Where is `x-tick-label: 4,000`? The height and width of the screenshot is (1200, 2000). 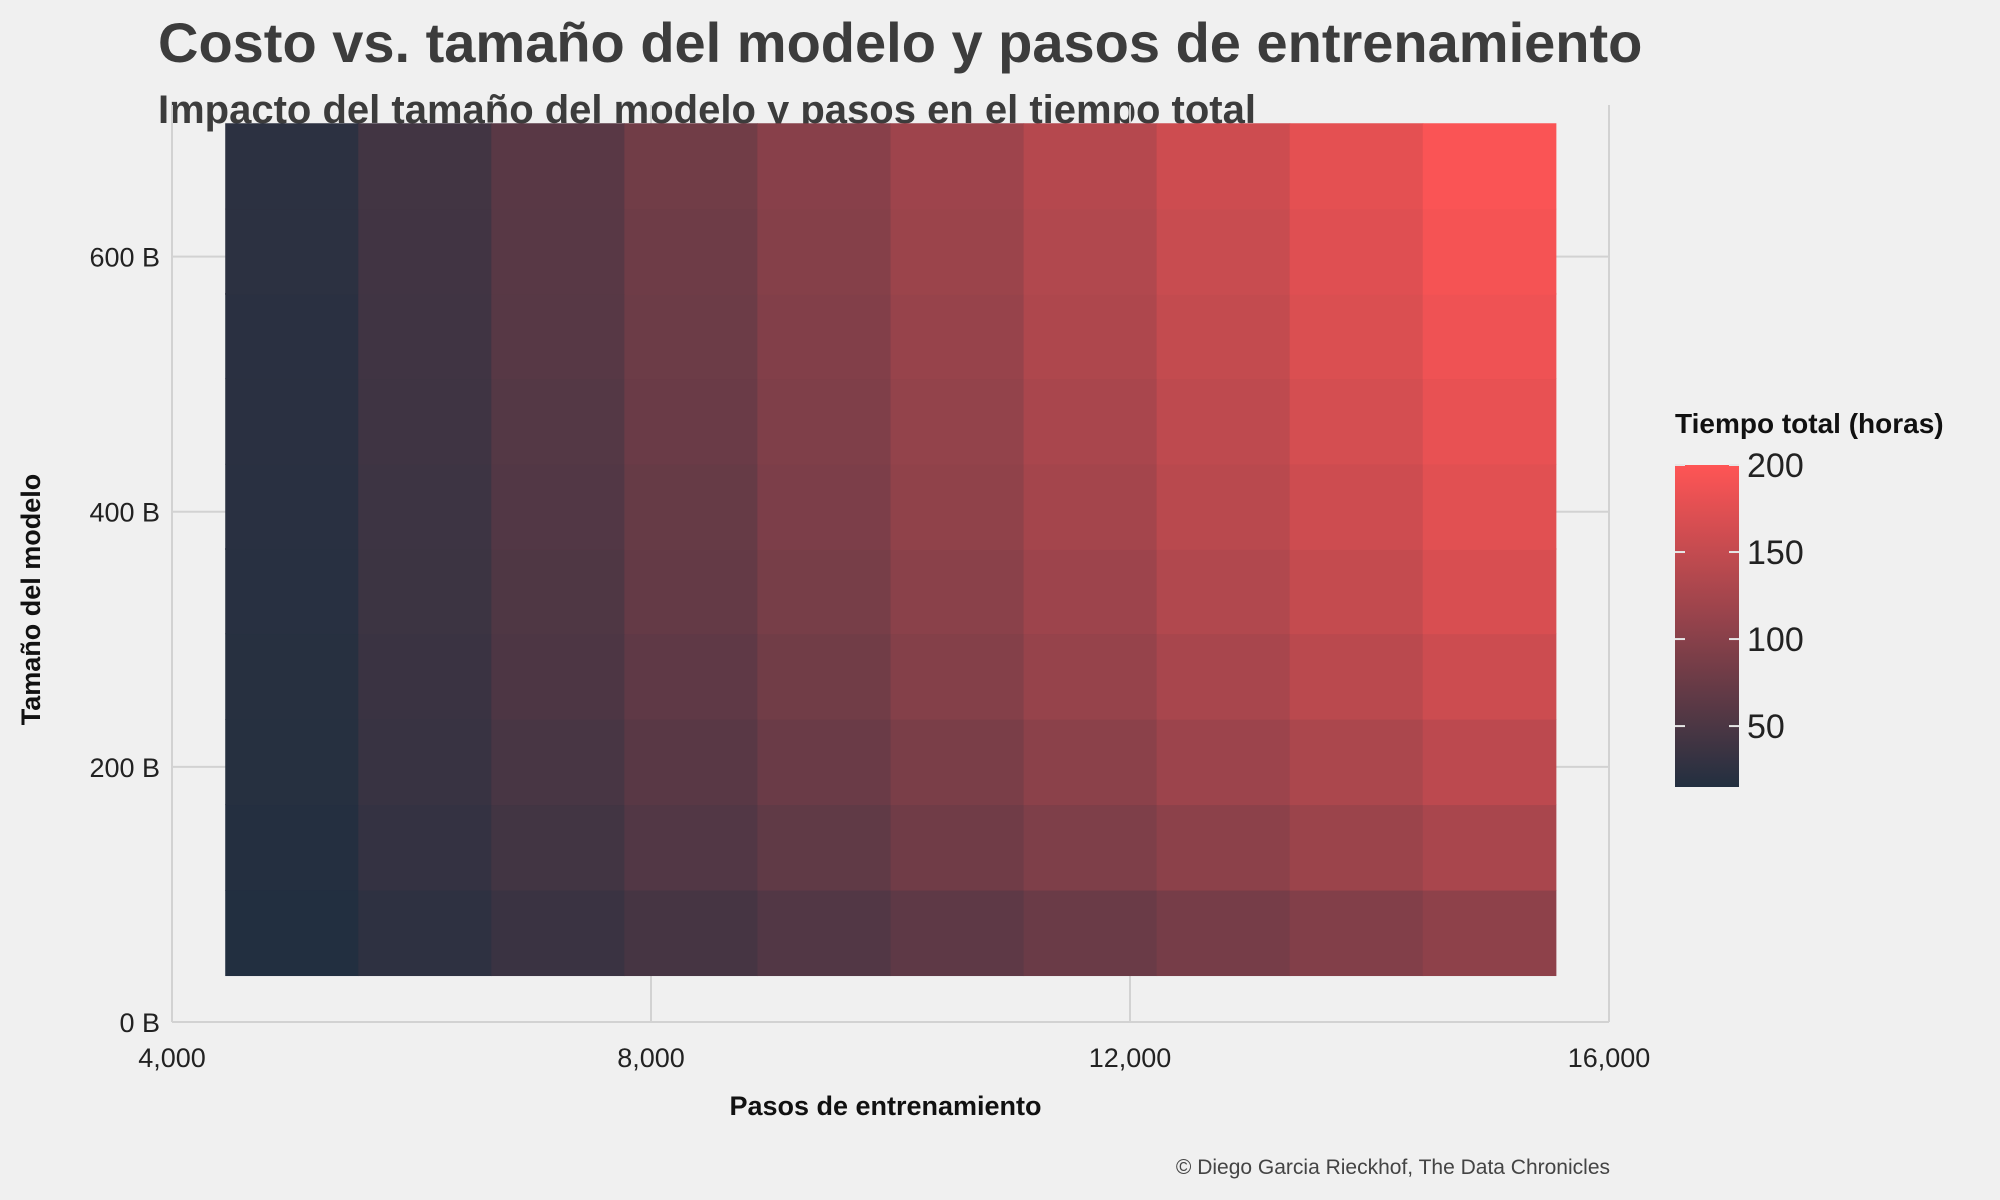
x-tick-label: 4,000 is located at coordinates (172, 1058).